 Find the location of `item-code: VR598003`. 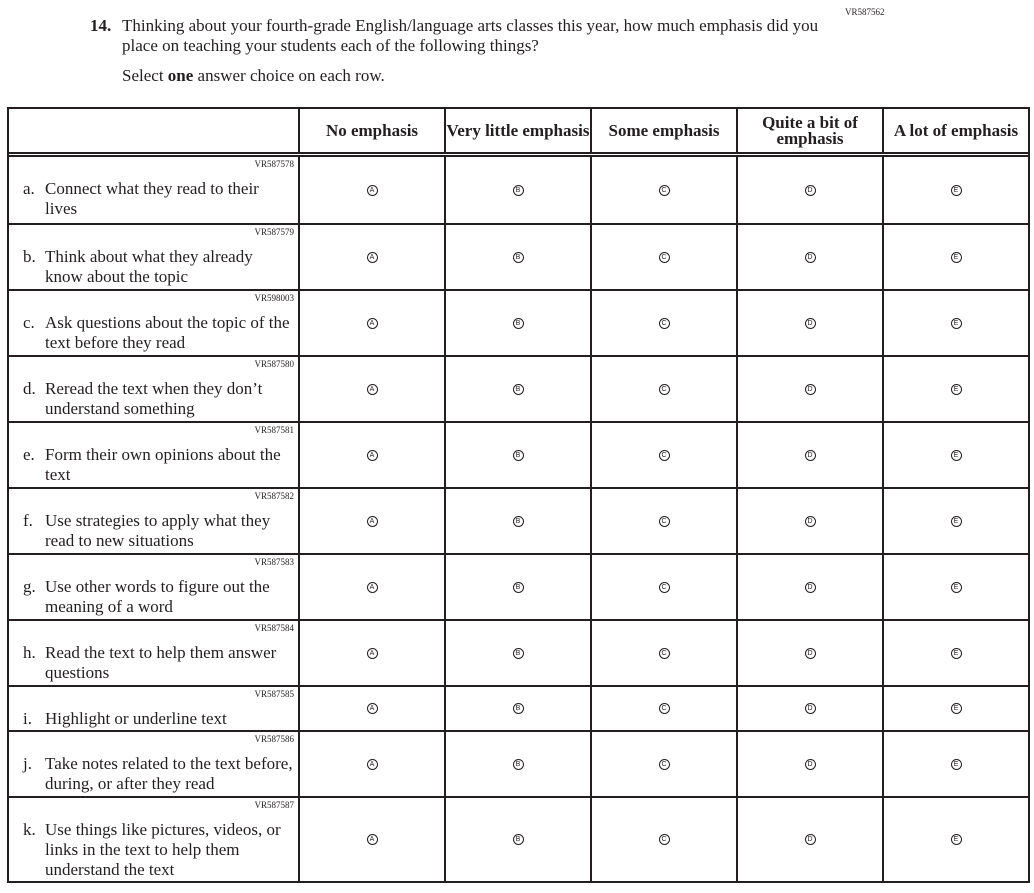

item-code: VR598003 is located at coordinates (274, 298).